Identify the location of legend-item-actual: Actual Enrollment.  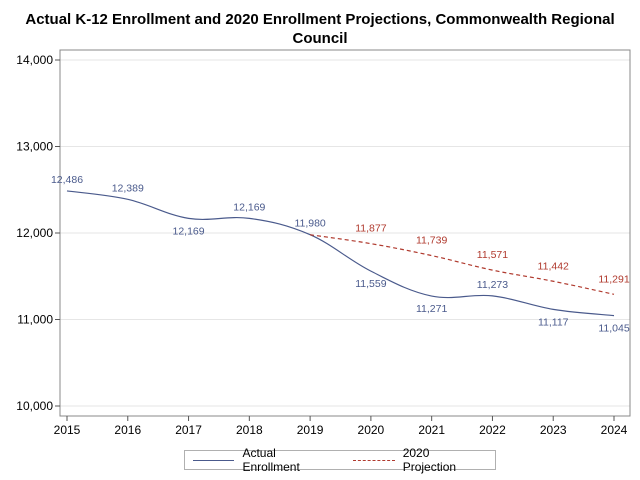
(264, 460).